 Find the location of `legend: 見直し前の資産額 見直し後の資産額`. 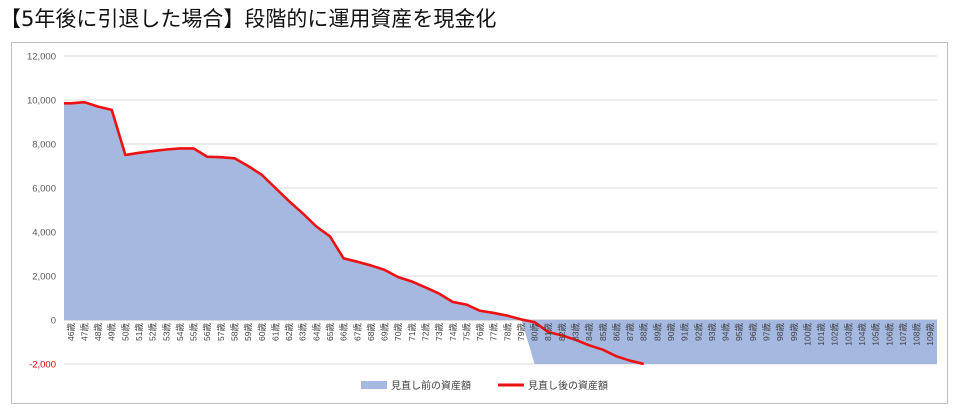

legend: 見直し前の資産額 見直し後の資産額 is located at coordinates (484, 385).